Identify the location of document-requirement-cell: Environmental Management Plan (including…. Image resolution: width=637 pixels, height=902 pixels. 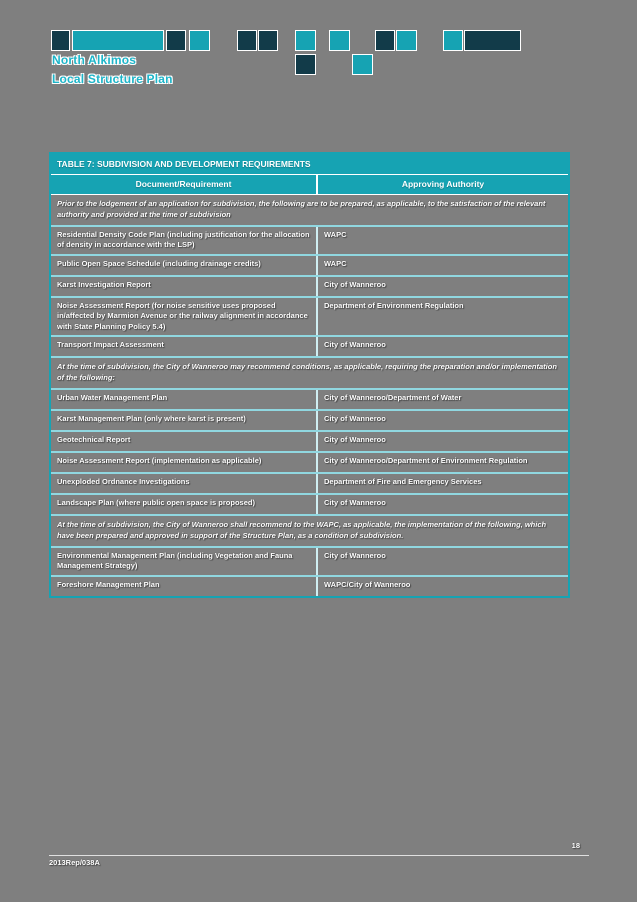
(184, 561).